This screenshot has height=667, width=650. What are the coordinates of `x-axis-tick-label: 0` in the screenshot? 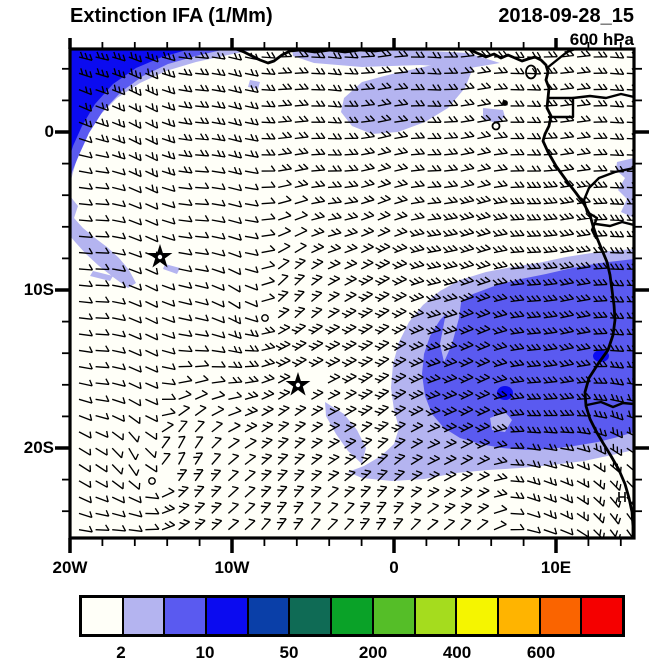 It's located at (394, 567).